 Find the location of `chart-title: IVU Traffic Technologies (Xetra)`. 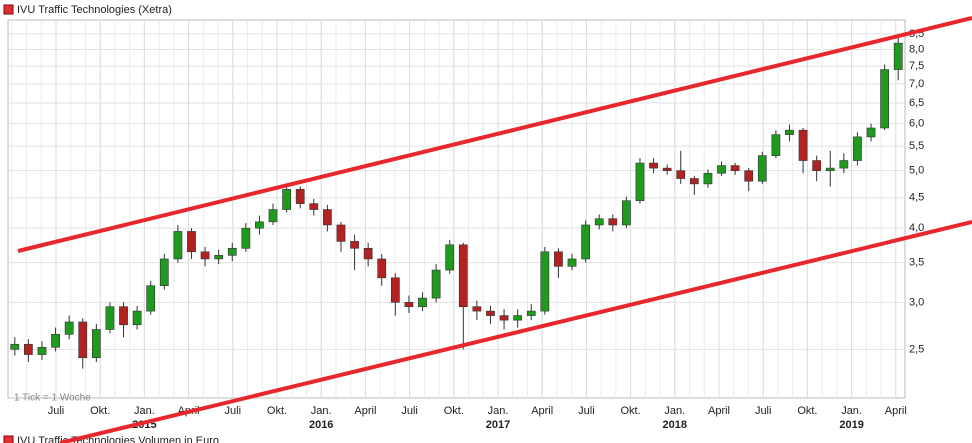

chart-title: IVU Traffic Technologies (Xetra) is located at coordinates (94, 10).